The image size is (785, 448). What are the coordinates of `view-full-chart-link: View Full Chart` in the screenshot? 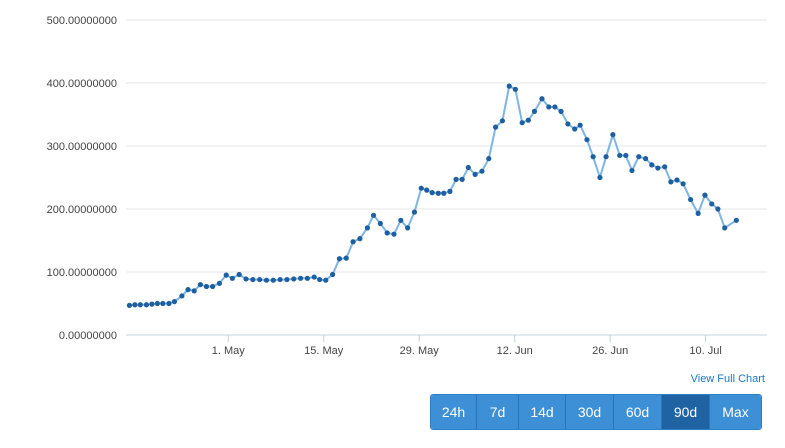 It's located at (727, 379).